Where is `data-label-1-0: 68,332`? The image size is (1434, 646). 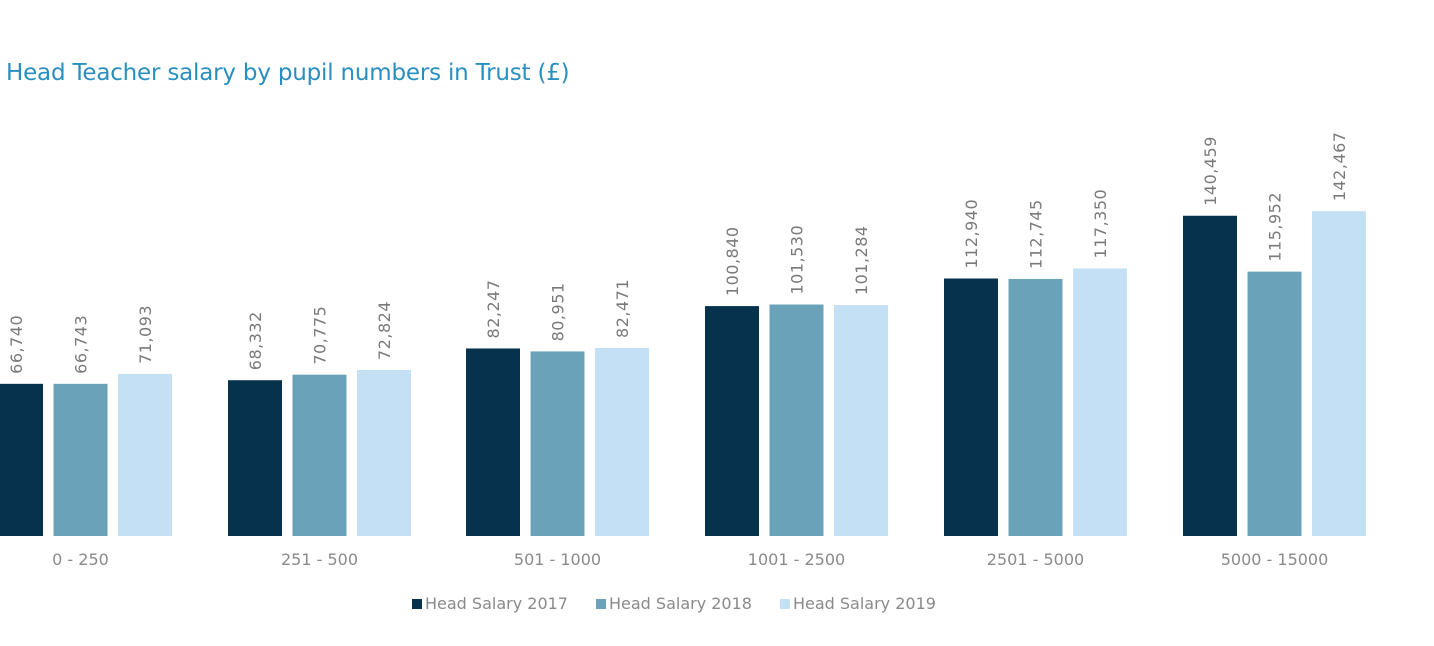 data-label-1-0: 68,332 is located at coordinates (255, 340).